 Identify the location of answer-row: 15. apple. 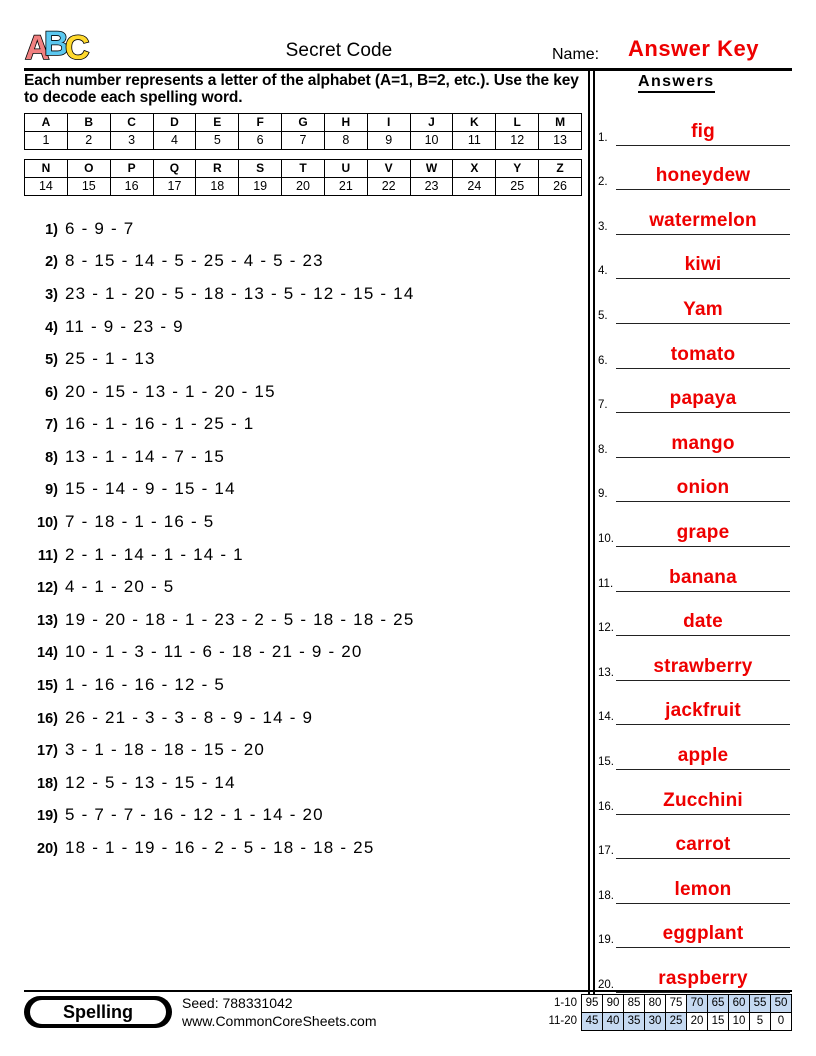
(695, 747).